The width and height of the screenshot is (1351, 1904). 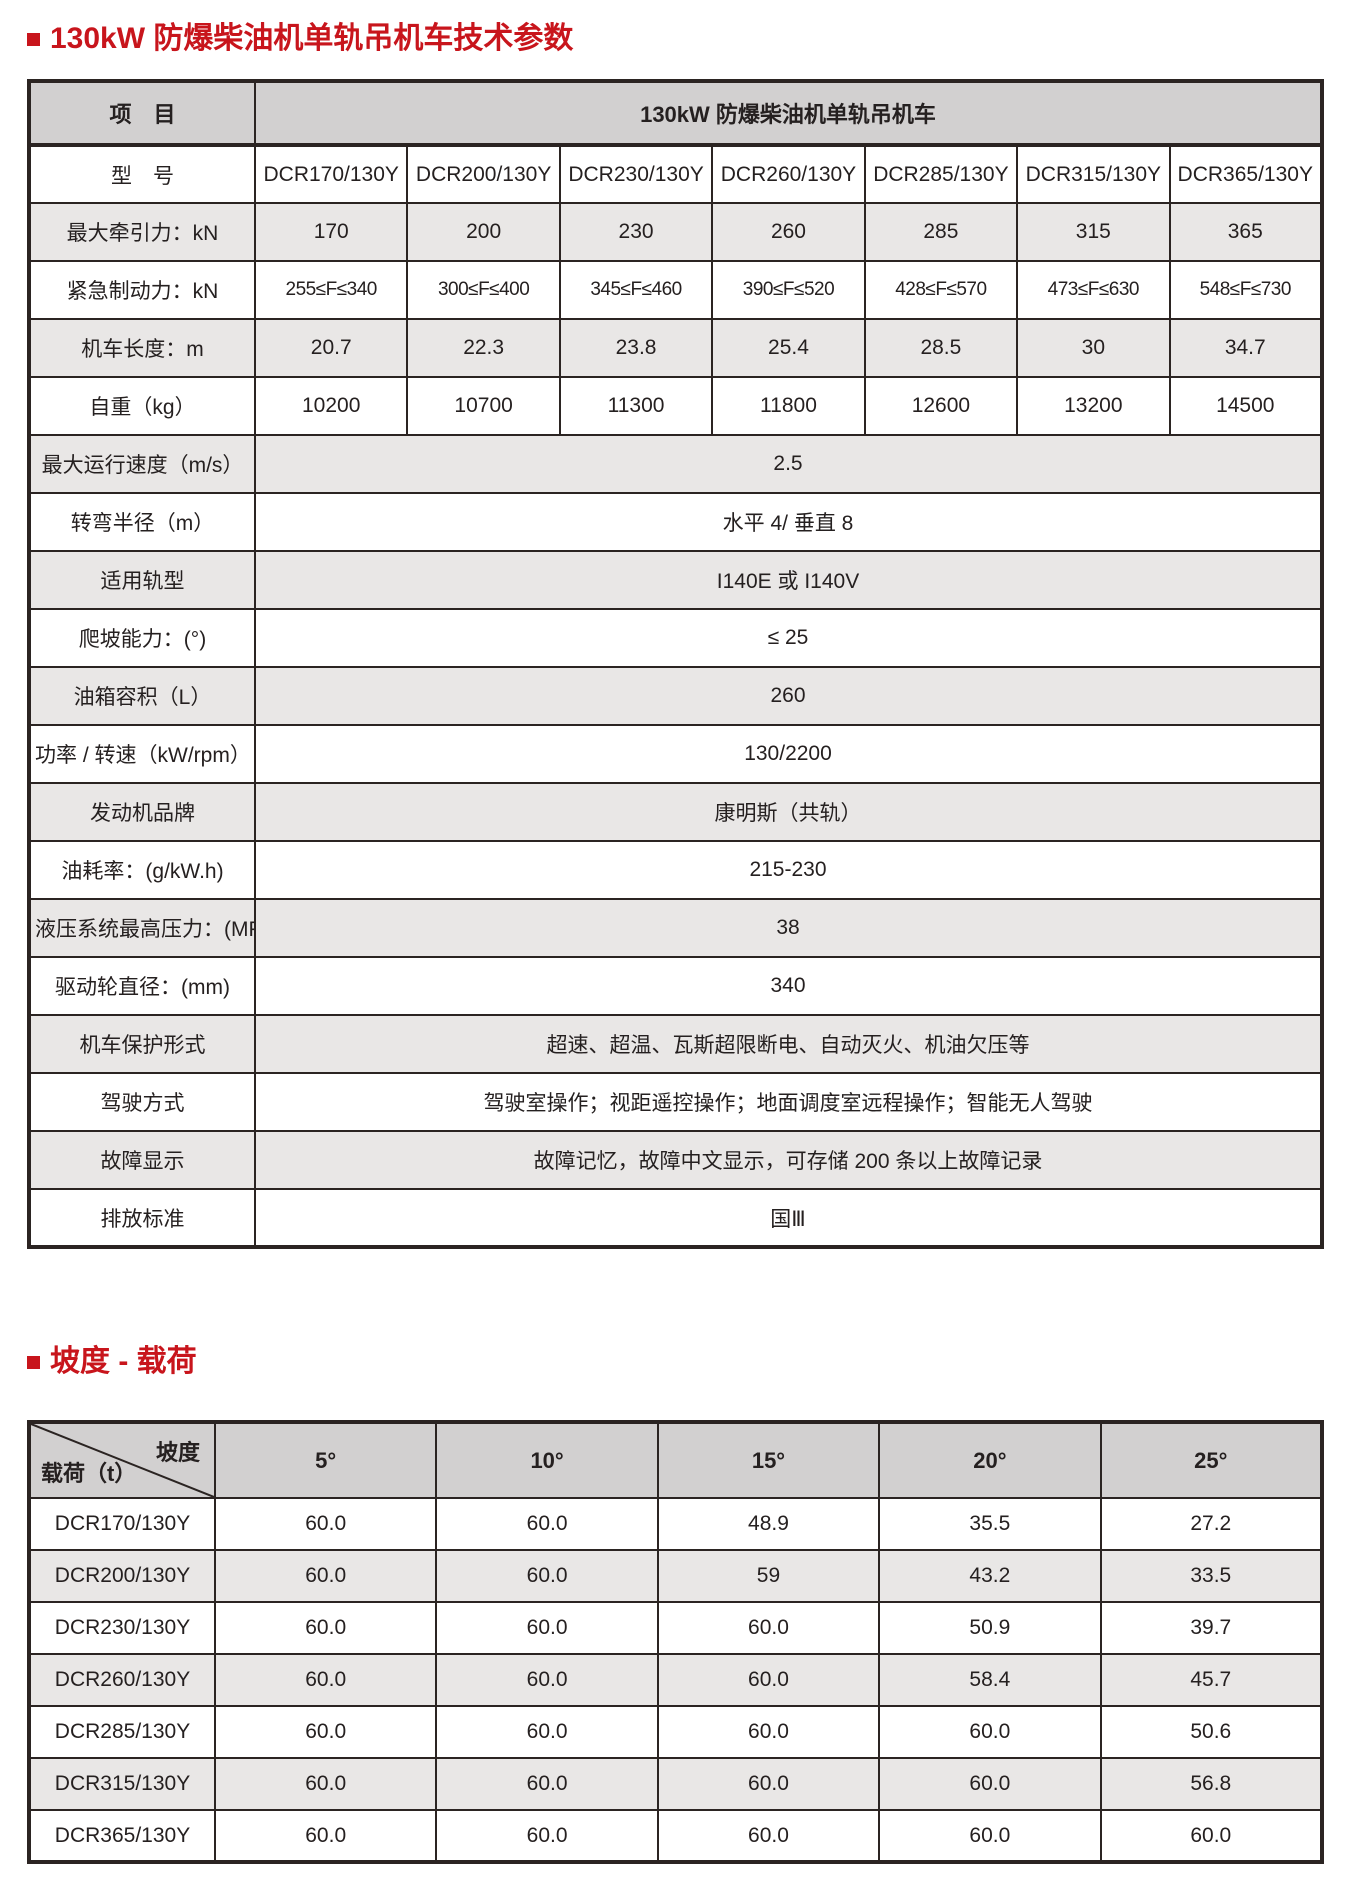 I want to click on value-cell: 20.7, so click(x=331, y=348).